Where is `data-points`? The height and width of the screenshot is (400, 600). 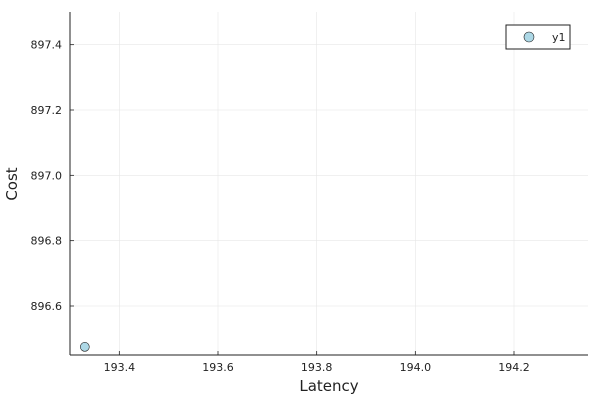
data-points is located at coordinates (85, 347).